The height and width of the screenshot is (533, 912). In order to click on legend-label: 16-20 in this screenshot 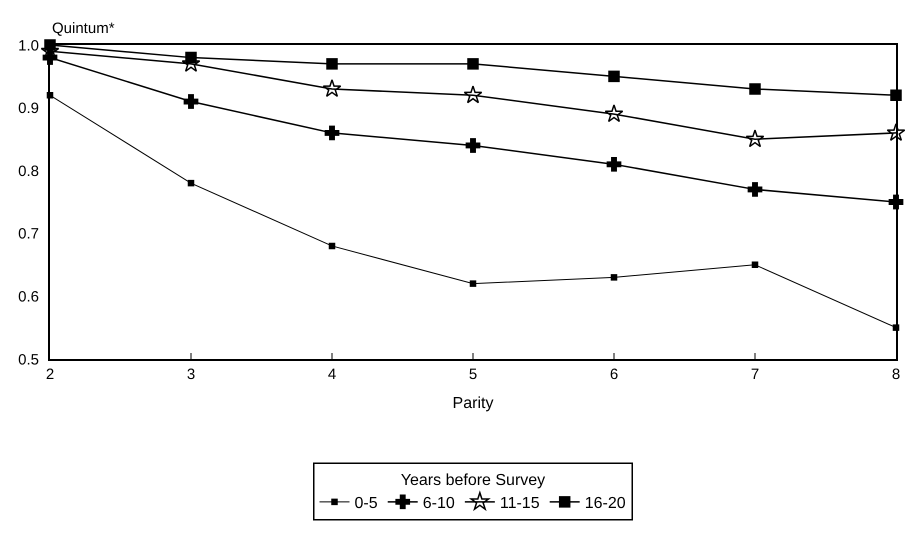, I will do `click(605, 503)`.